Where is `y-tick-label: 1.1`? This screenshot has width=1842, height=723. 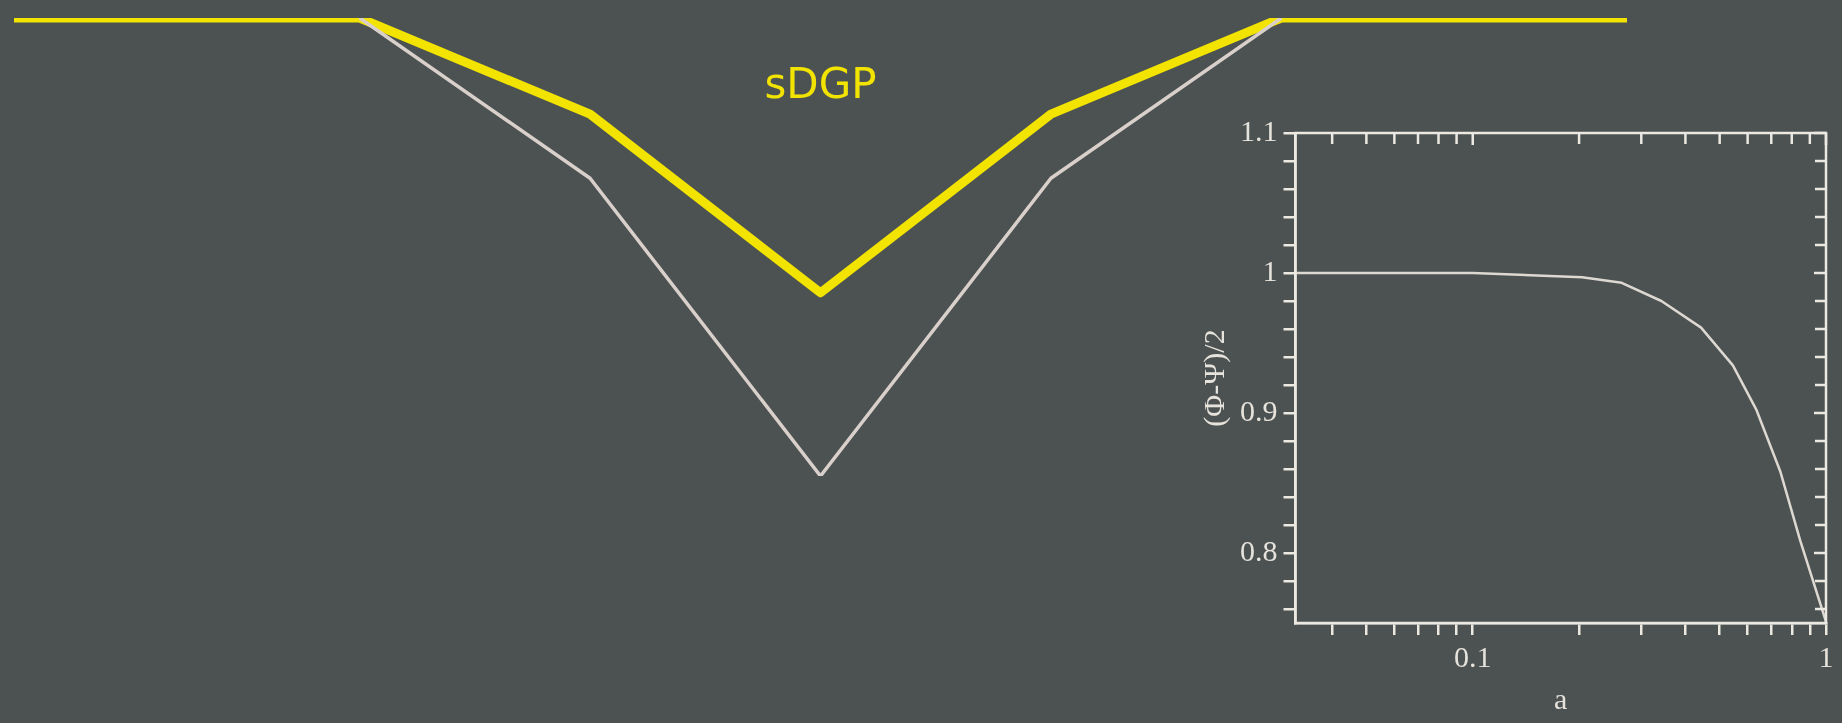 y-tick-label: 1.1 is located at coordinates (1259, 130).